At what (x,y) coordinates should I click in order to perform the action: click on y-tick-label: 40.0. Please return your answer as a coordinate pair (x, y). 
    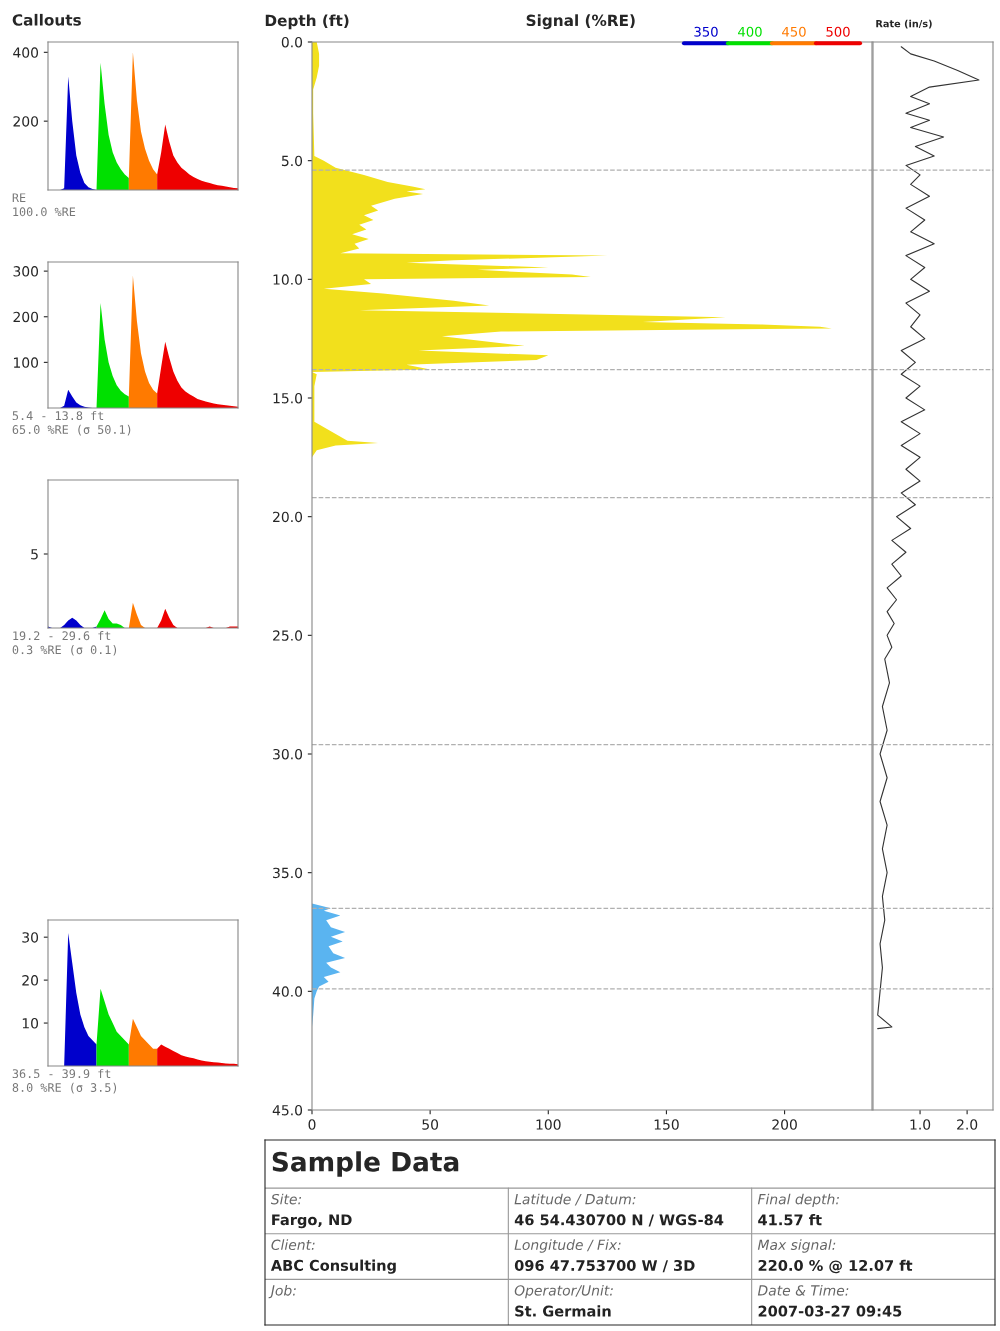
    Looking at the image, I should click on (287, 991).